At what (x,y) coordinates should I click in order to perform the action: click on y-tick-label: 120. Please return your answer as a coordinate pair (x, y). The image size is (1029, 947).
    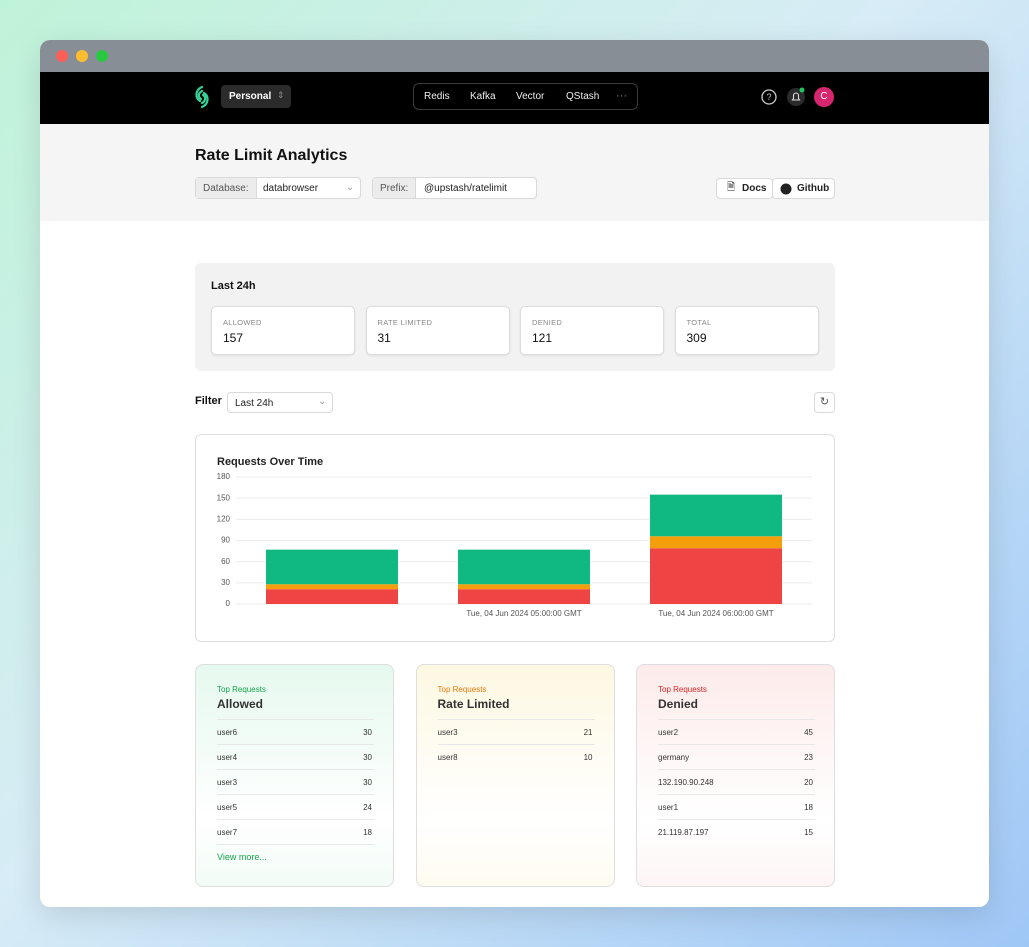
    Looking at the image, I should click on (224, 518).